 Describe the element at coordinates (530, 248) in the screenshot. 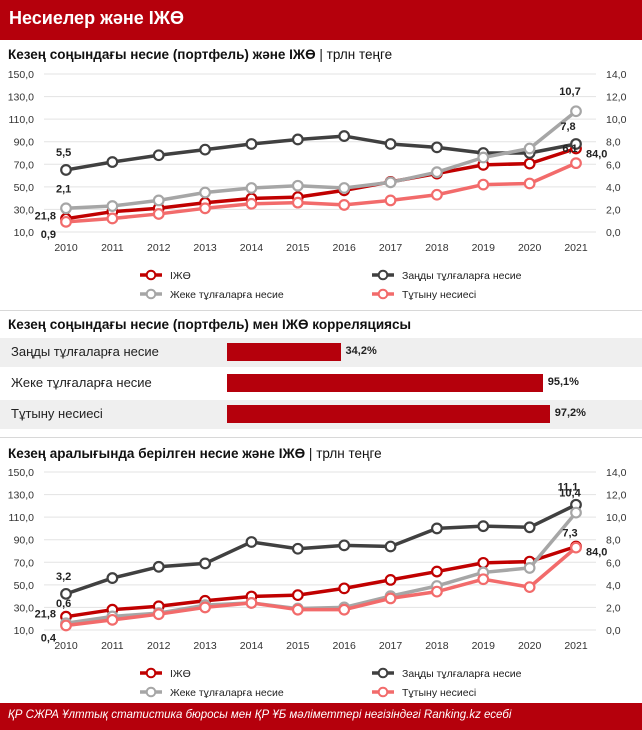

I see `chart1-xtick: 2020` at that location.